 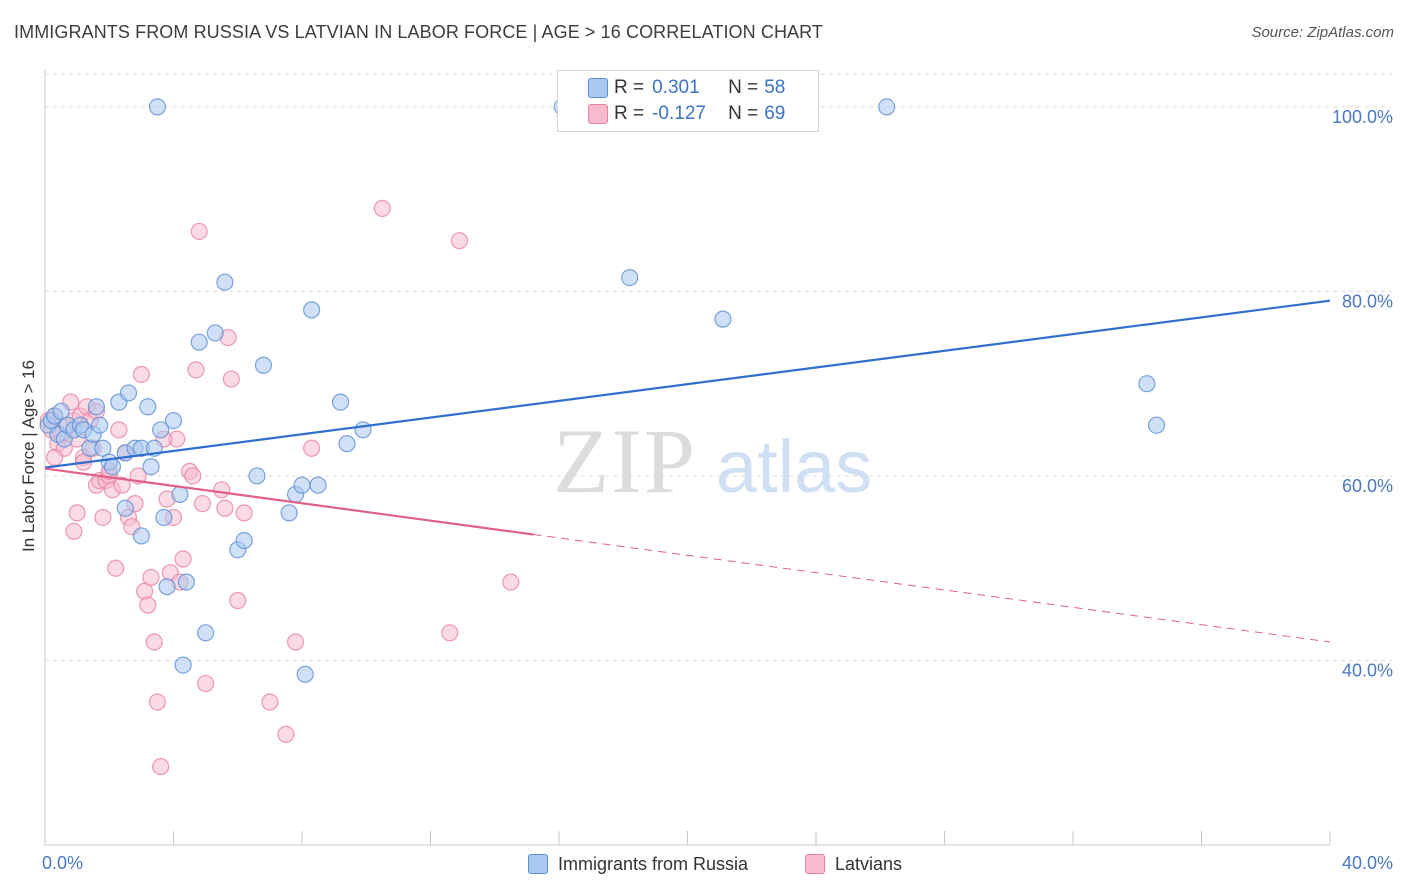 I want to click on watermark-atlas: atlas, so click(x=794, y=466).